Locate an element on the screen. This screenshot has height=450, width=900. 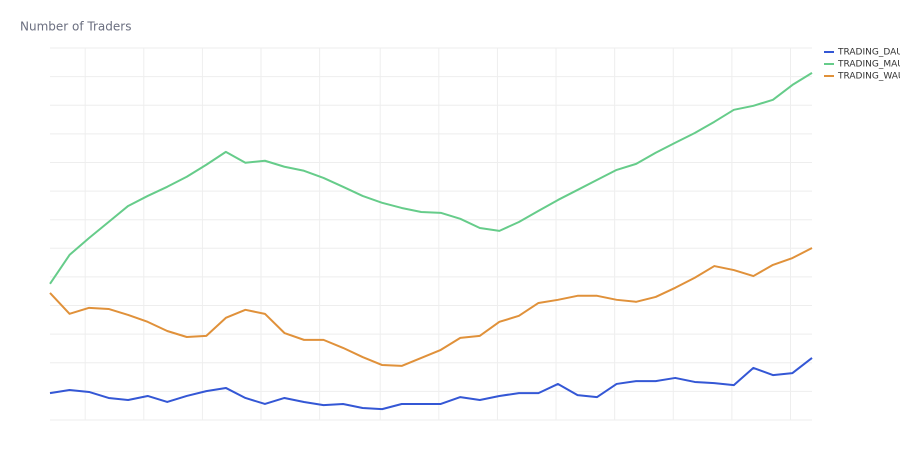
series-line is located at coordinates (431, 384).